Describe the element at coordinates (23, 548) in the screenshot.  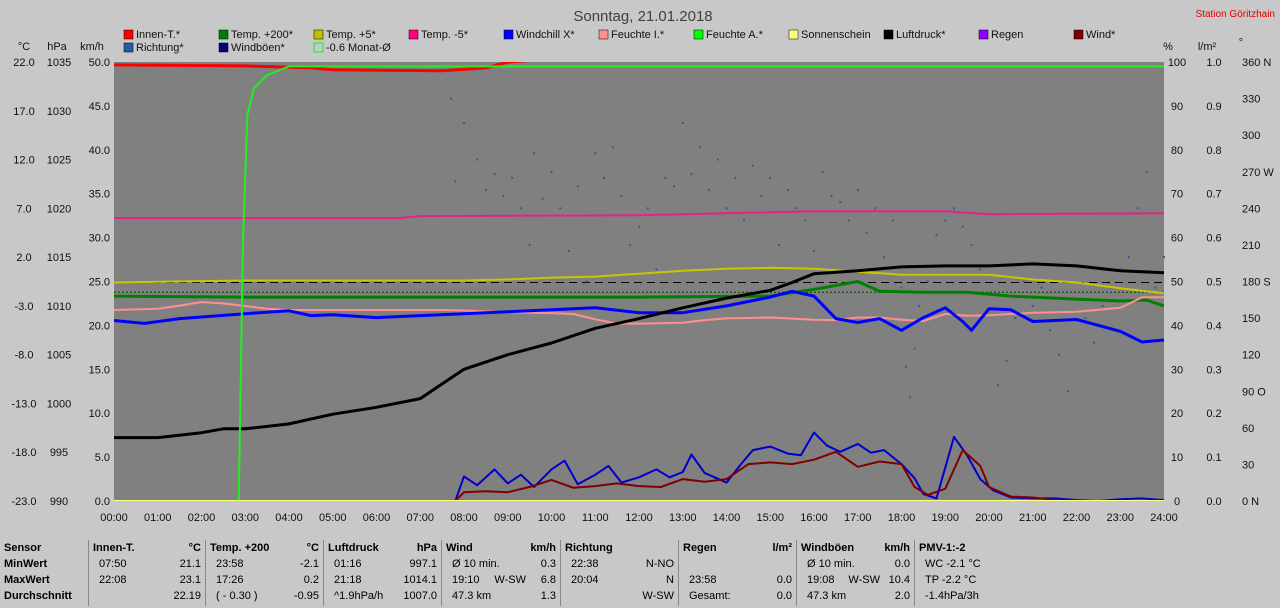
I see `stats-header-label: Sensor` at that location.